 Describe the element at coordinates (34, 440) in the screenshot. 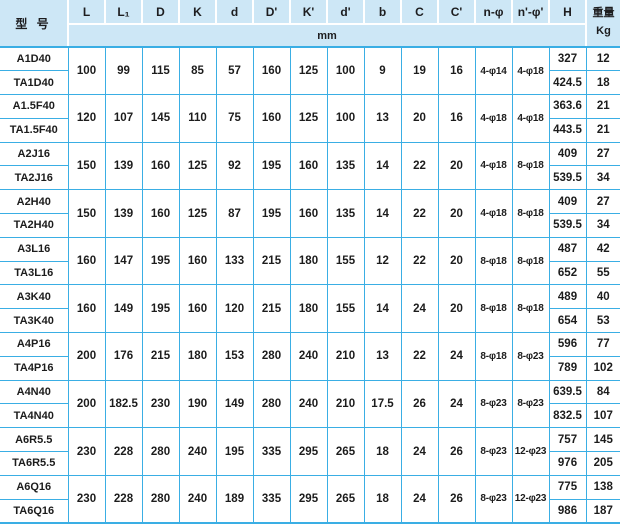

I see `model-cell: A6R5.5` at that location.